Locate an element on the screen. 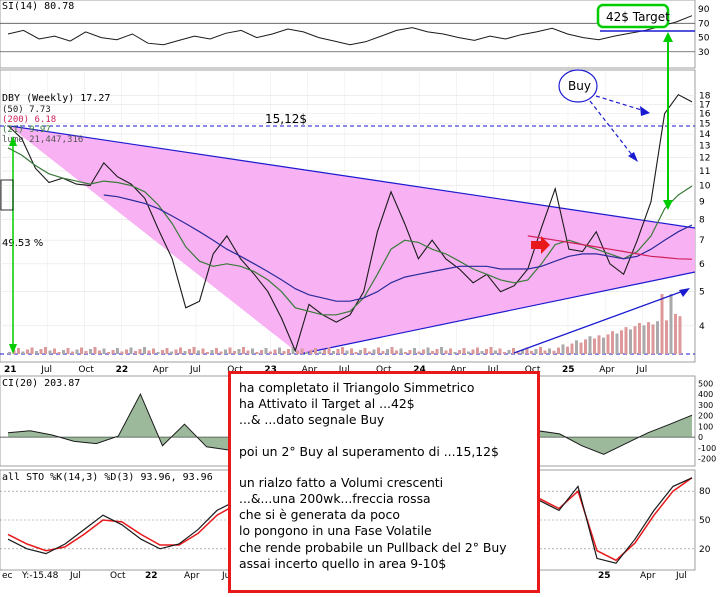 This screenshot has height=597, width=721. price-tick-label: 17 is located at coordinates (704, 105).